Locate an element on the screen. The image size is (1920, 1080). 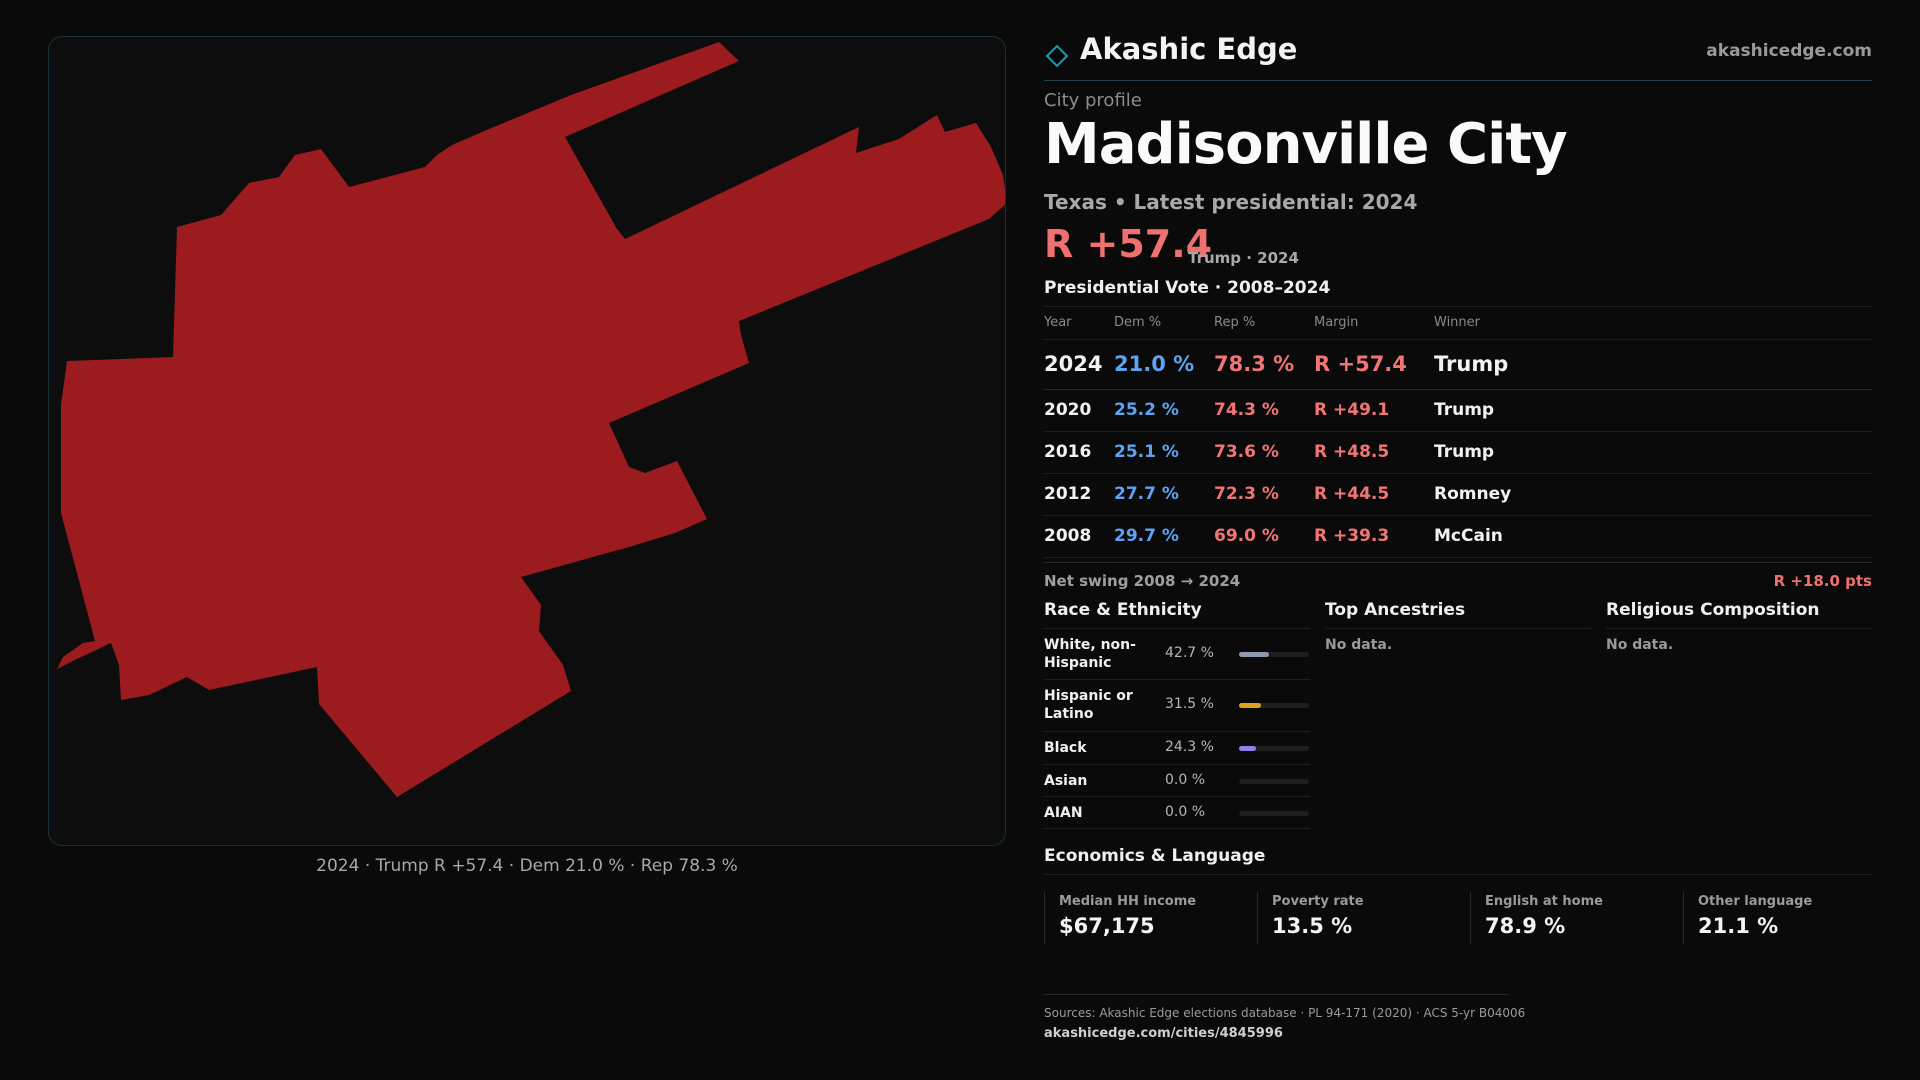
race-pct: 42.7 % is located at coordinates (1189, 653).